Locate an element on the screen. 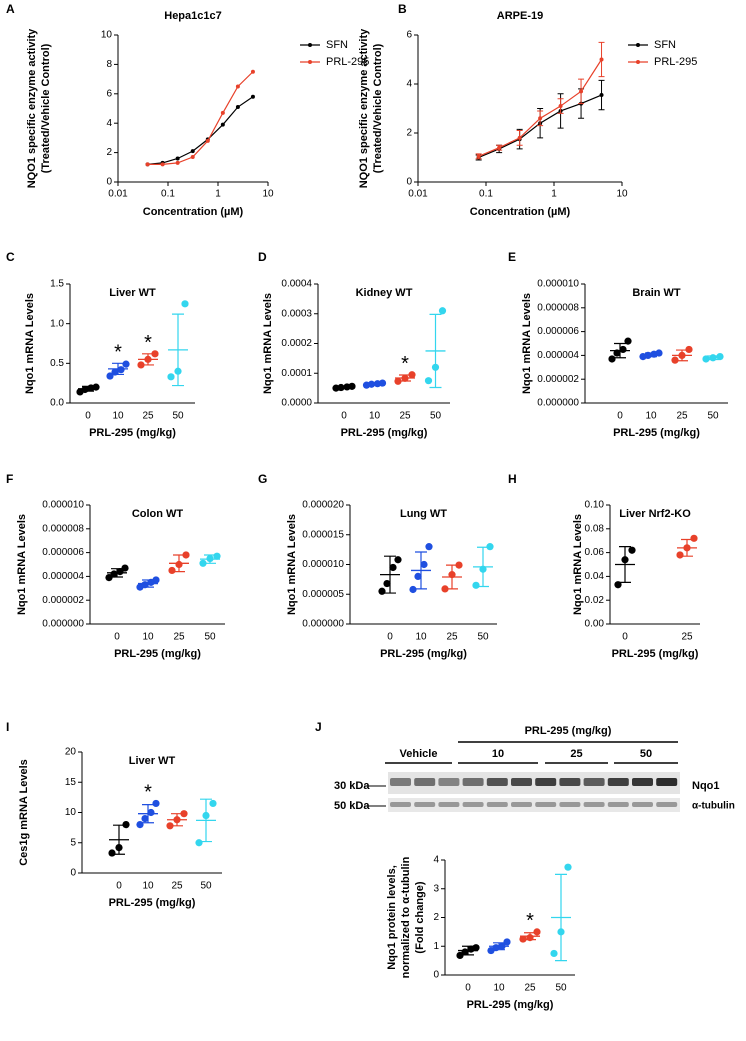 The image size is (746, 1041). y-tick-label: 0.0000 is located at coordinates (296, 403).